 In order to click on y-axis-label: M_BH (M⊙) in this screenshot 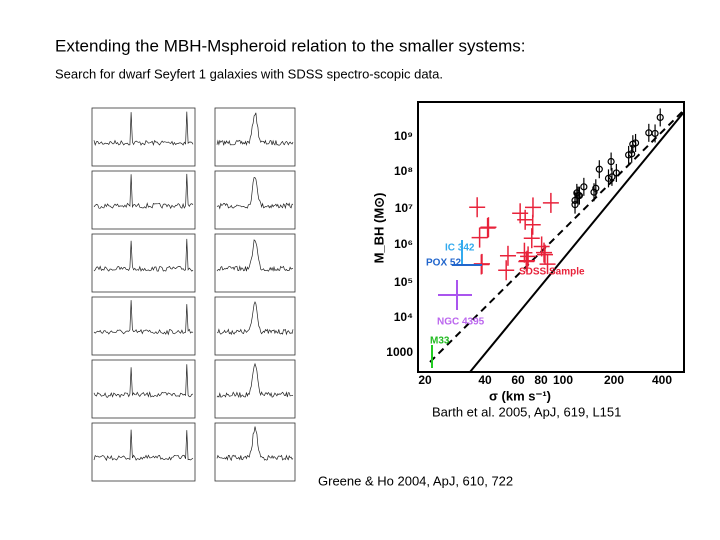, I will do `click(378, 228)`.